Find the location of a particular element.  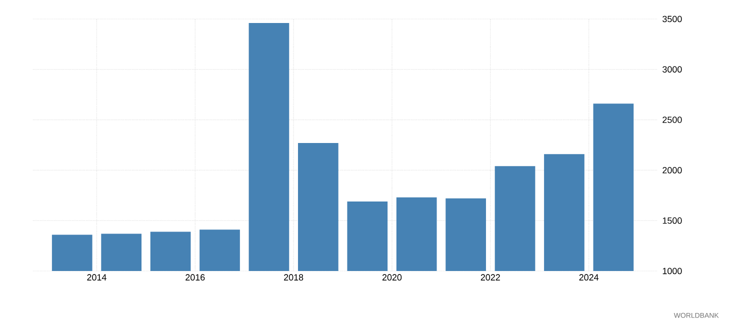

x-tick-label: 2016 is located at coordinates (195, 277).